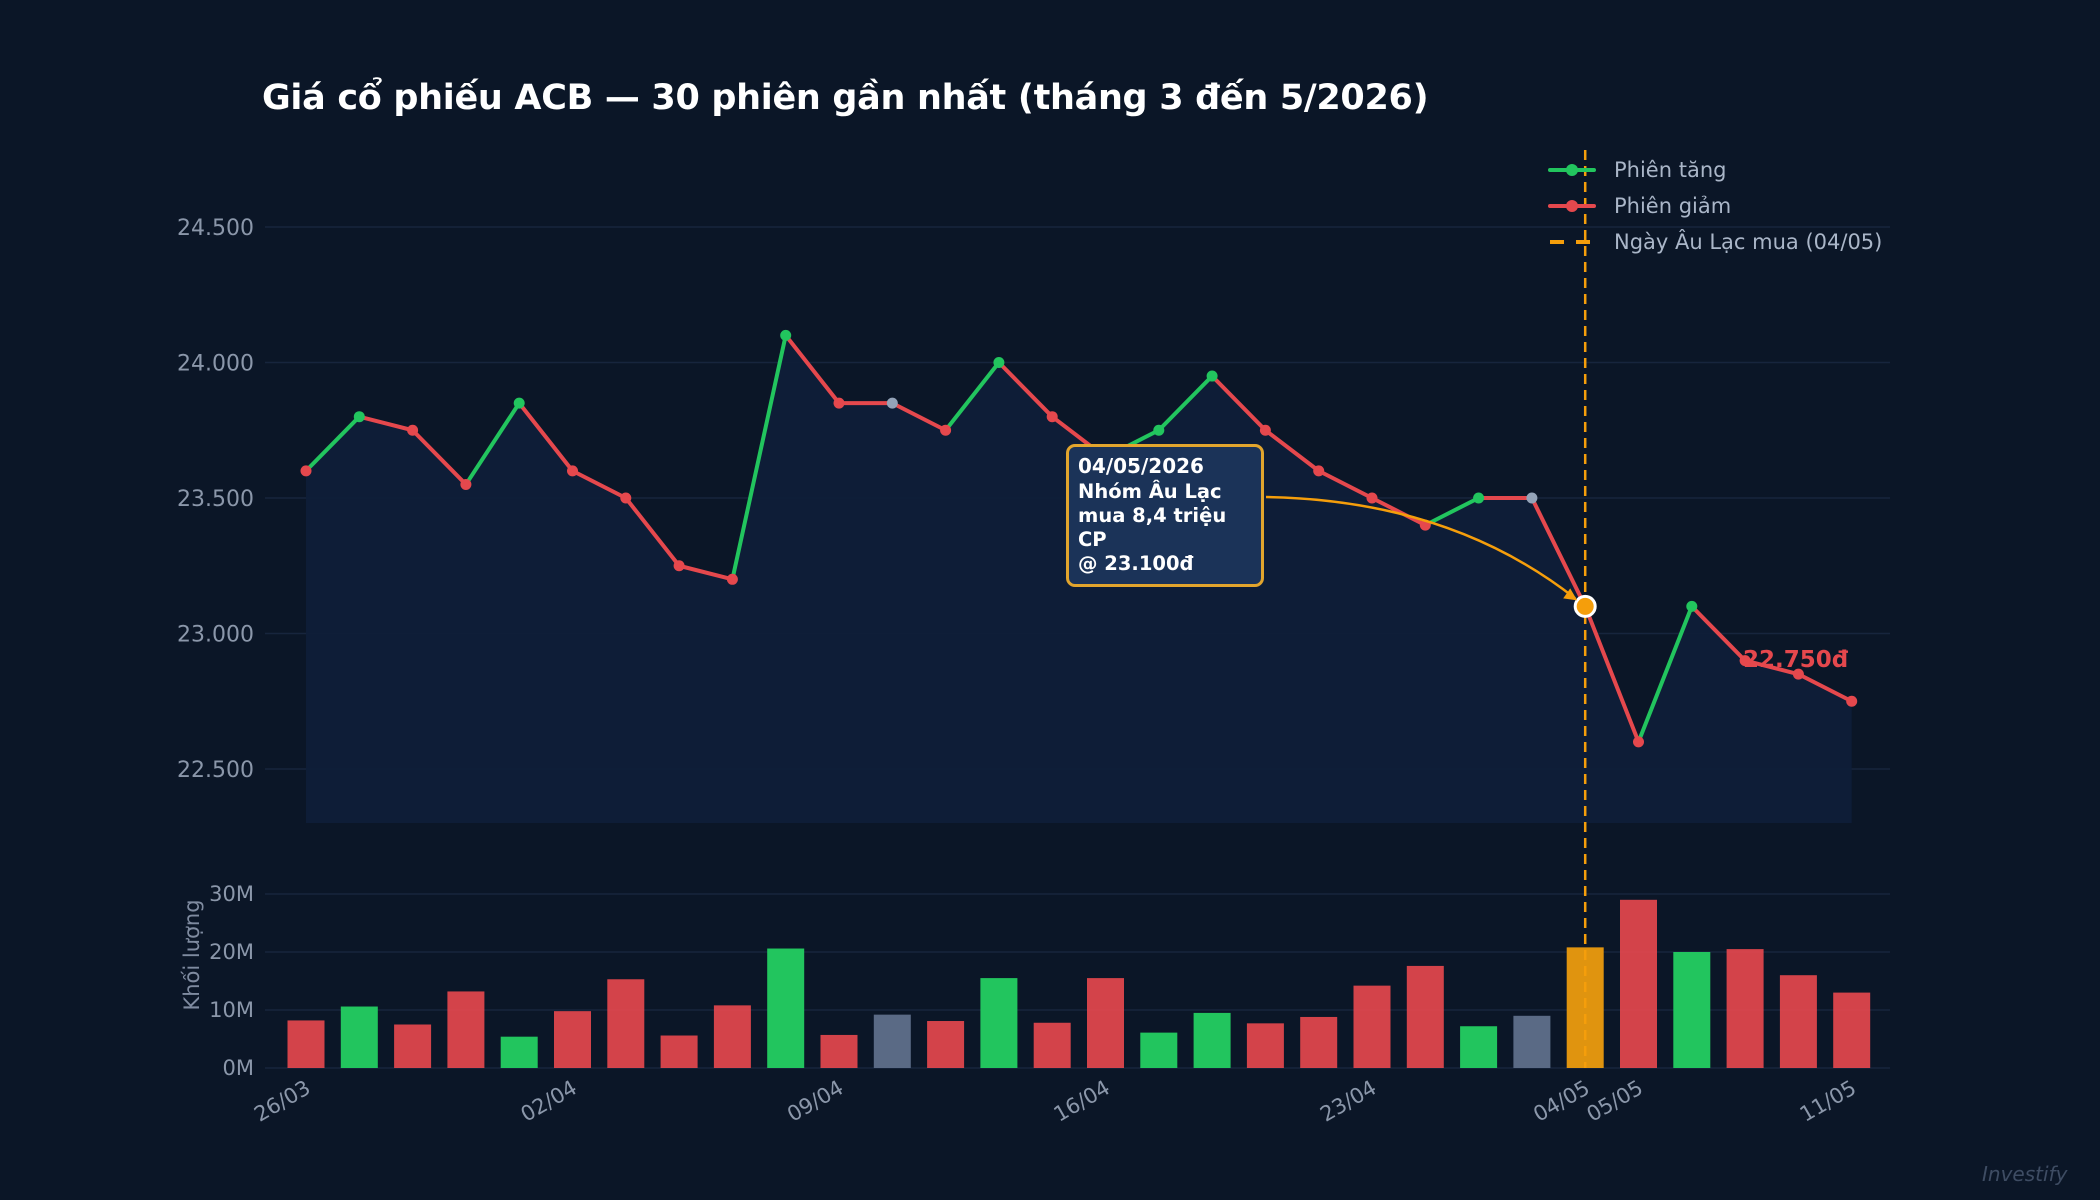 This screenshot has width=2100, height=1200. Describe the element at coordinates (215, 635) in the screenshot. I see `price-y-tick-label: 23.000` at that location.